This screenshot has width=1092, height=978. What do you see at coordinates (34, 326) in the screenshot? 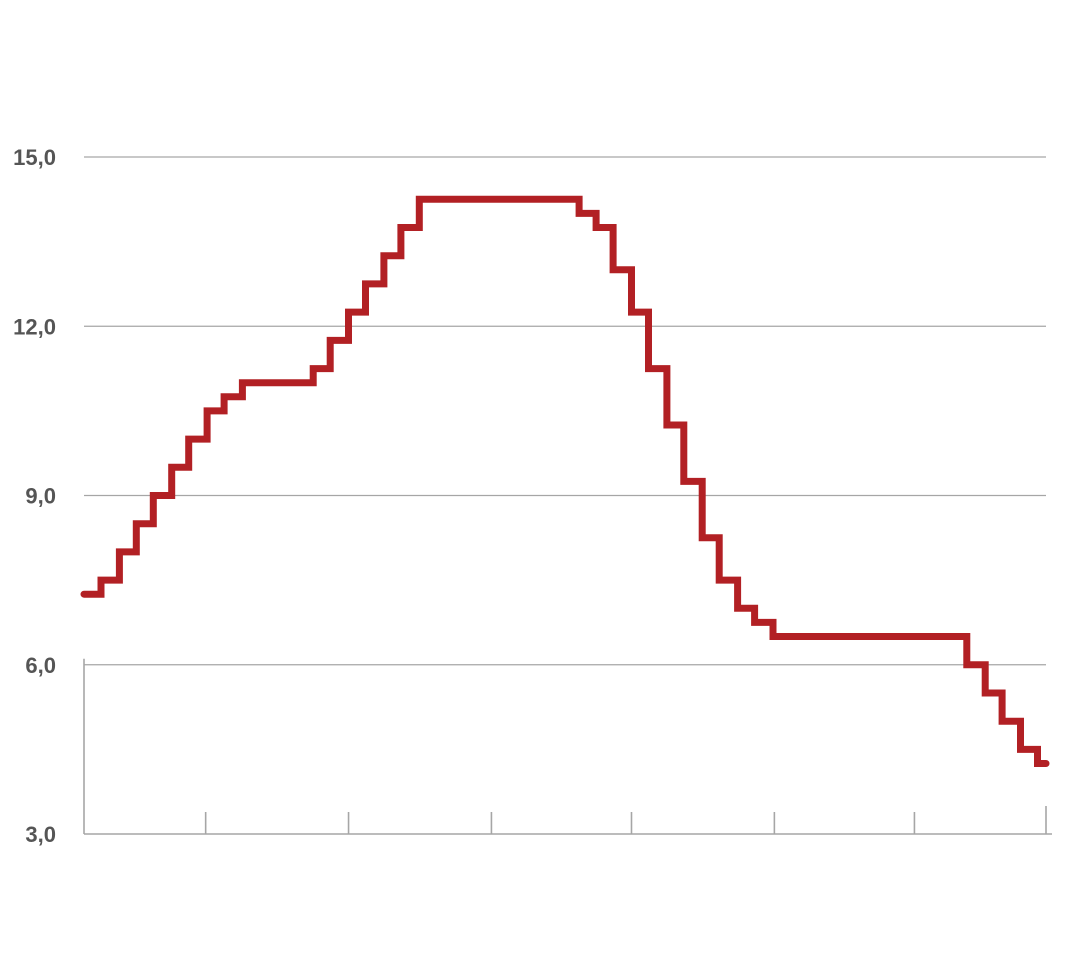
I see `y-tick-label: 12,0` at bounding box center [34, 326].